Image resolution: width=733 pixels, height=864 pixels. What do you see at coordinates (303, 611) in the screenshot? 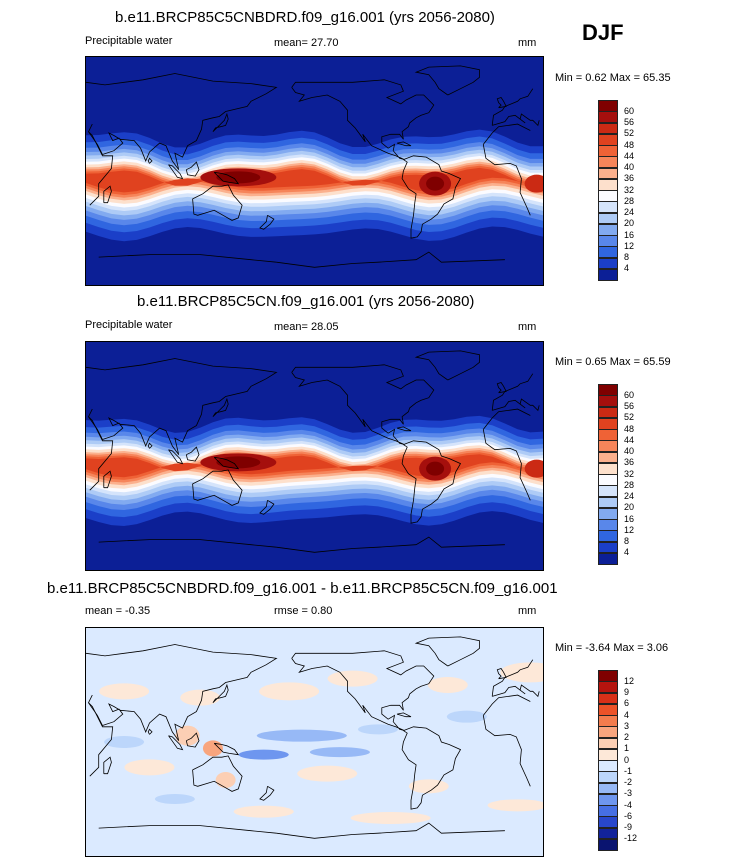
I see `panel3-rmse-label: rmse = 0.80` at bounding box center [303, 611].